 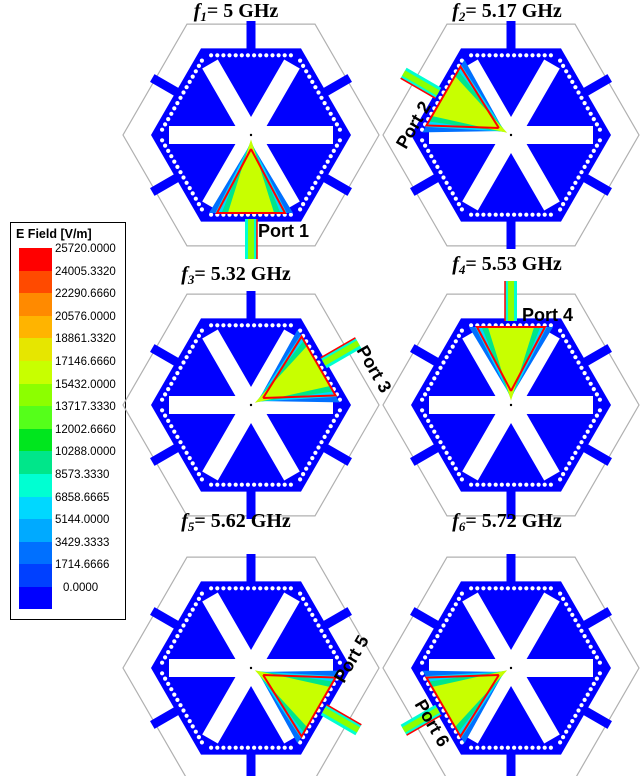 What do you see at coordinates (85, 249) in the screenshot?
I see `legend-value: 25720.0000` at bounding box center [85, 249].